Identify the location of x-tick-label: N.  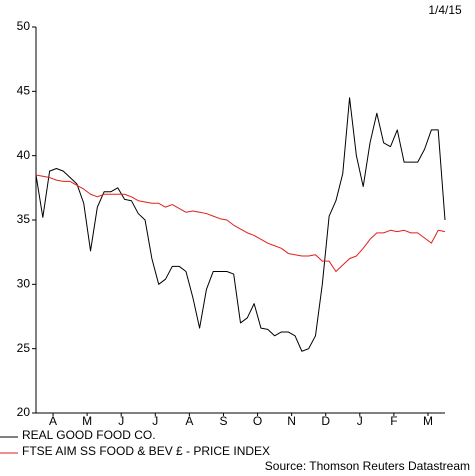
(291, 421).